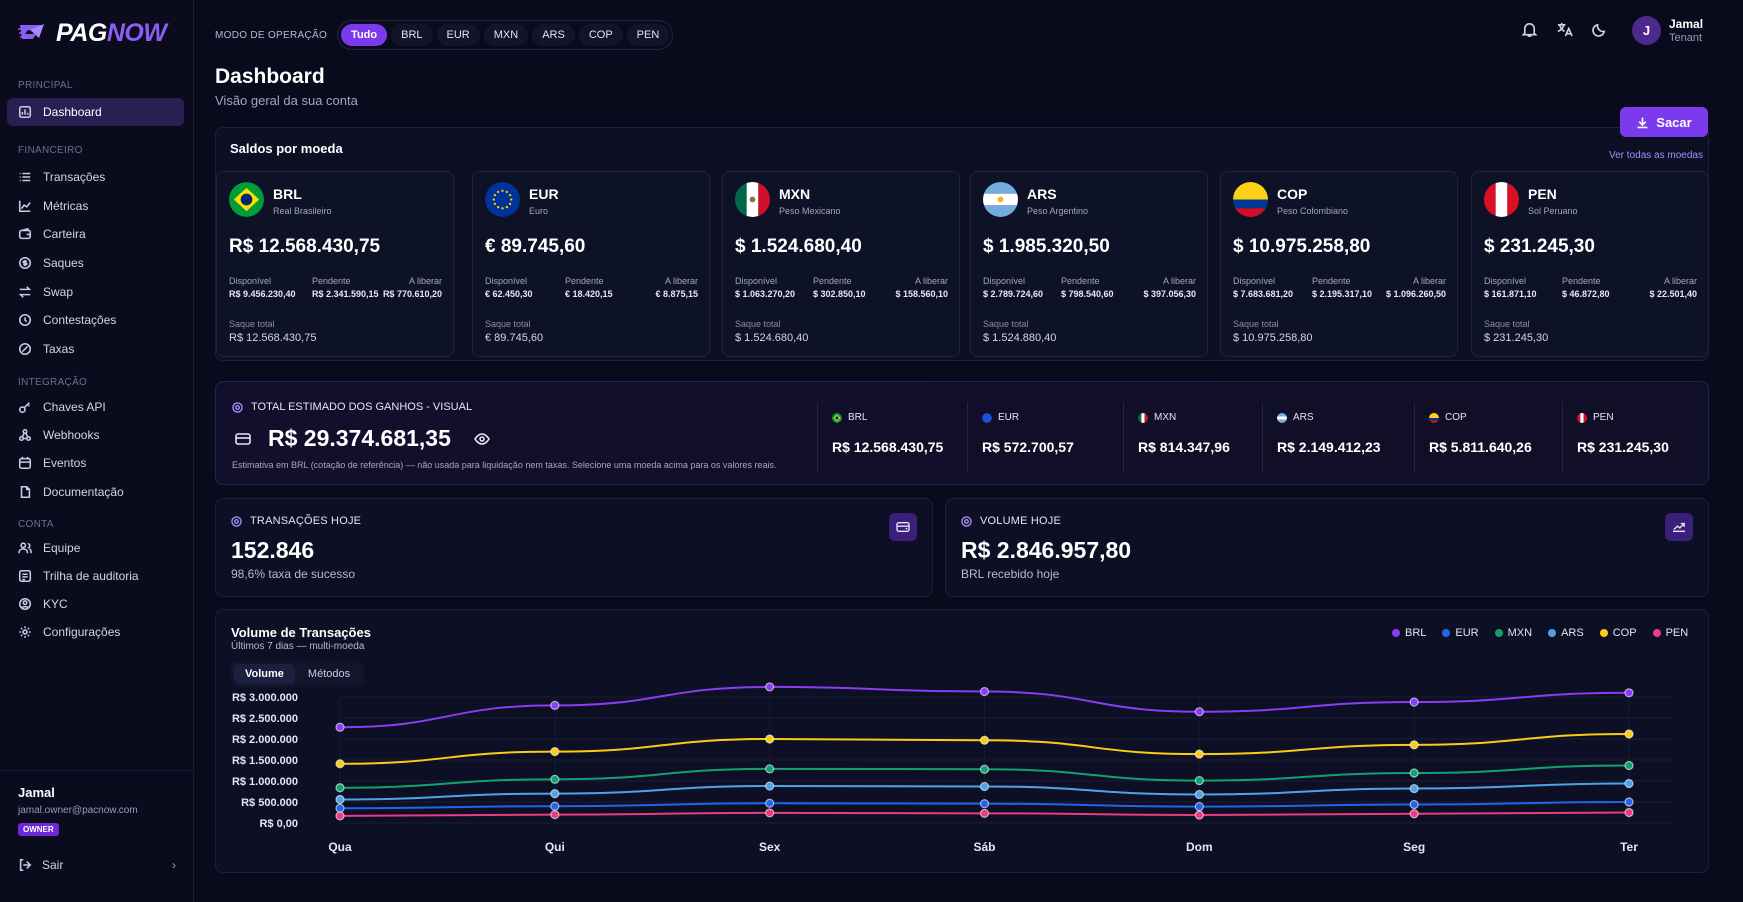  I want to click on pending-label: Pendente, so click(832, 281).